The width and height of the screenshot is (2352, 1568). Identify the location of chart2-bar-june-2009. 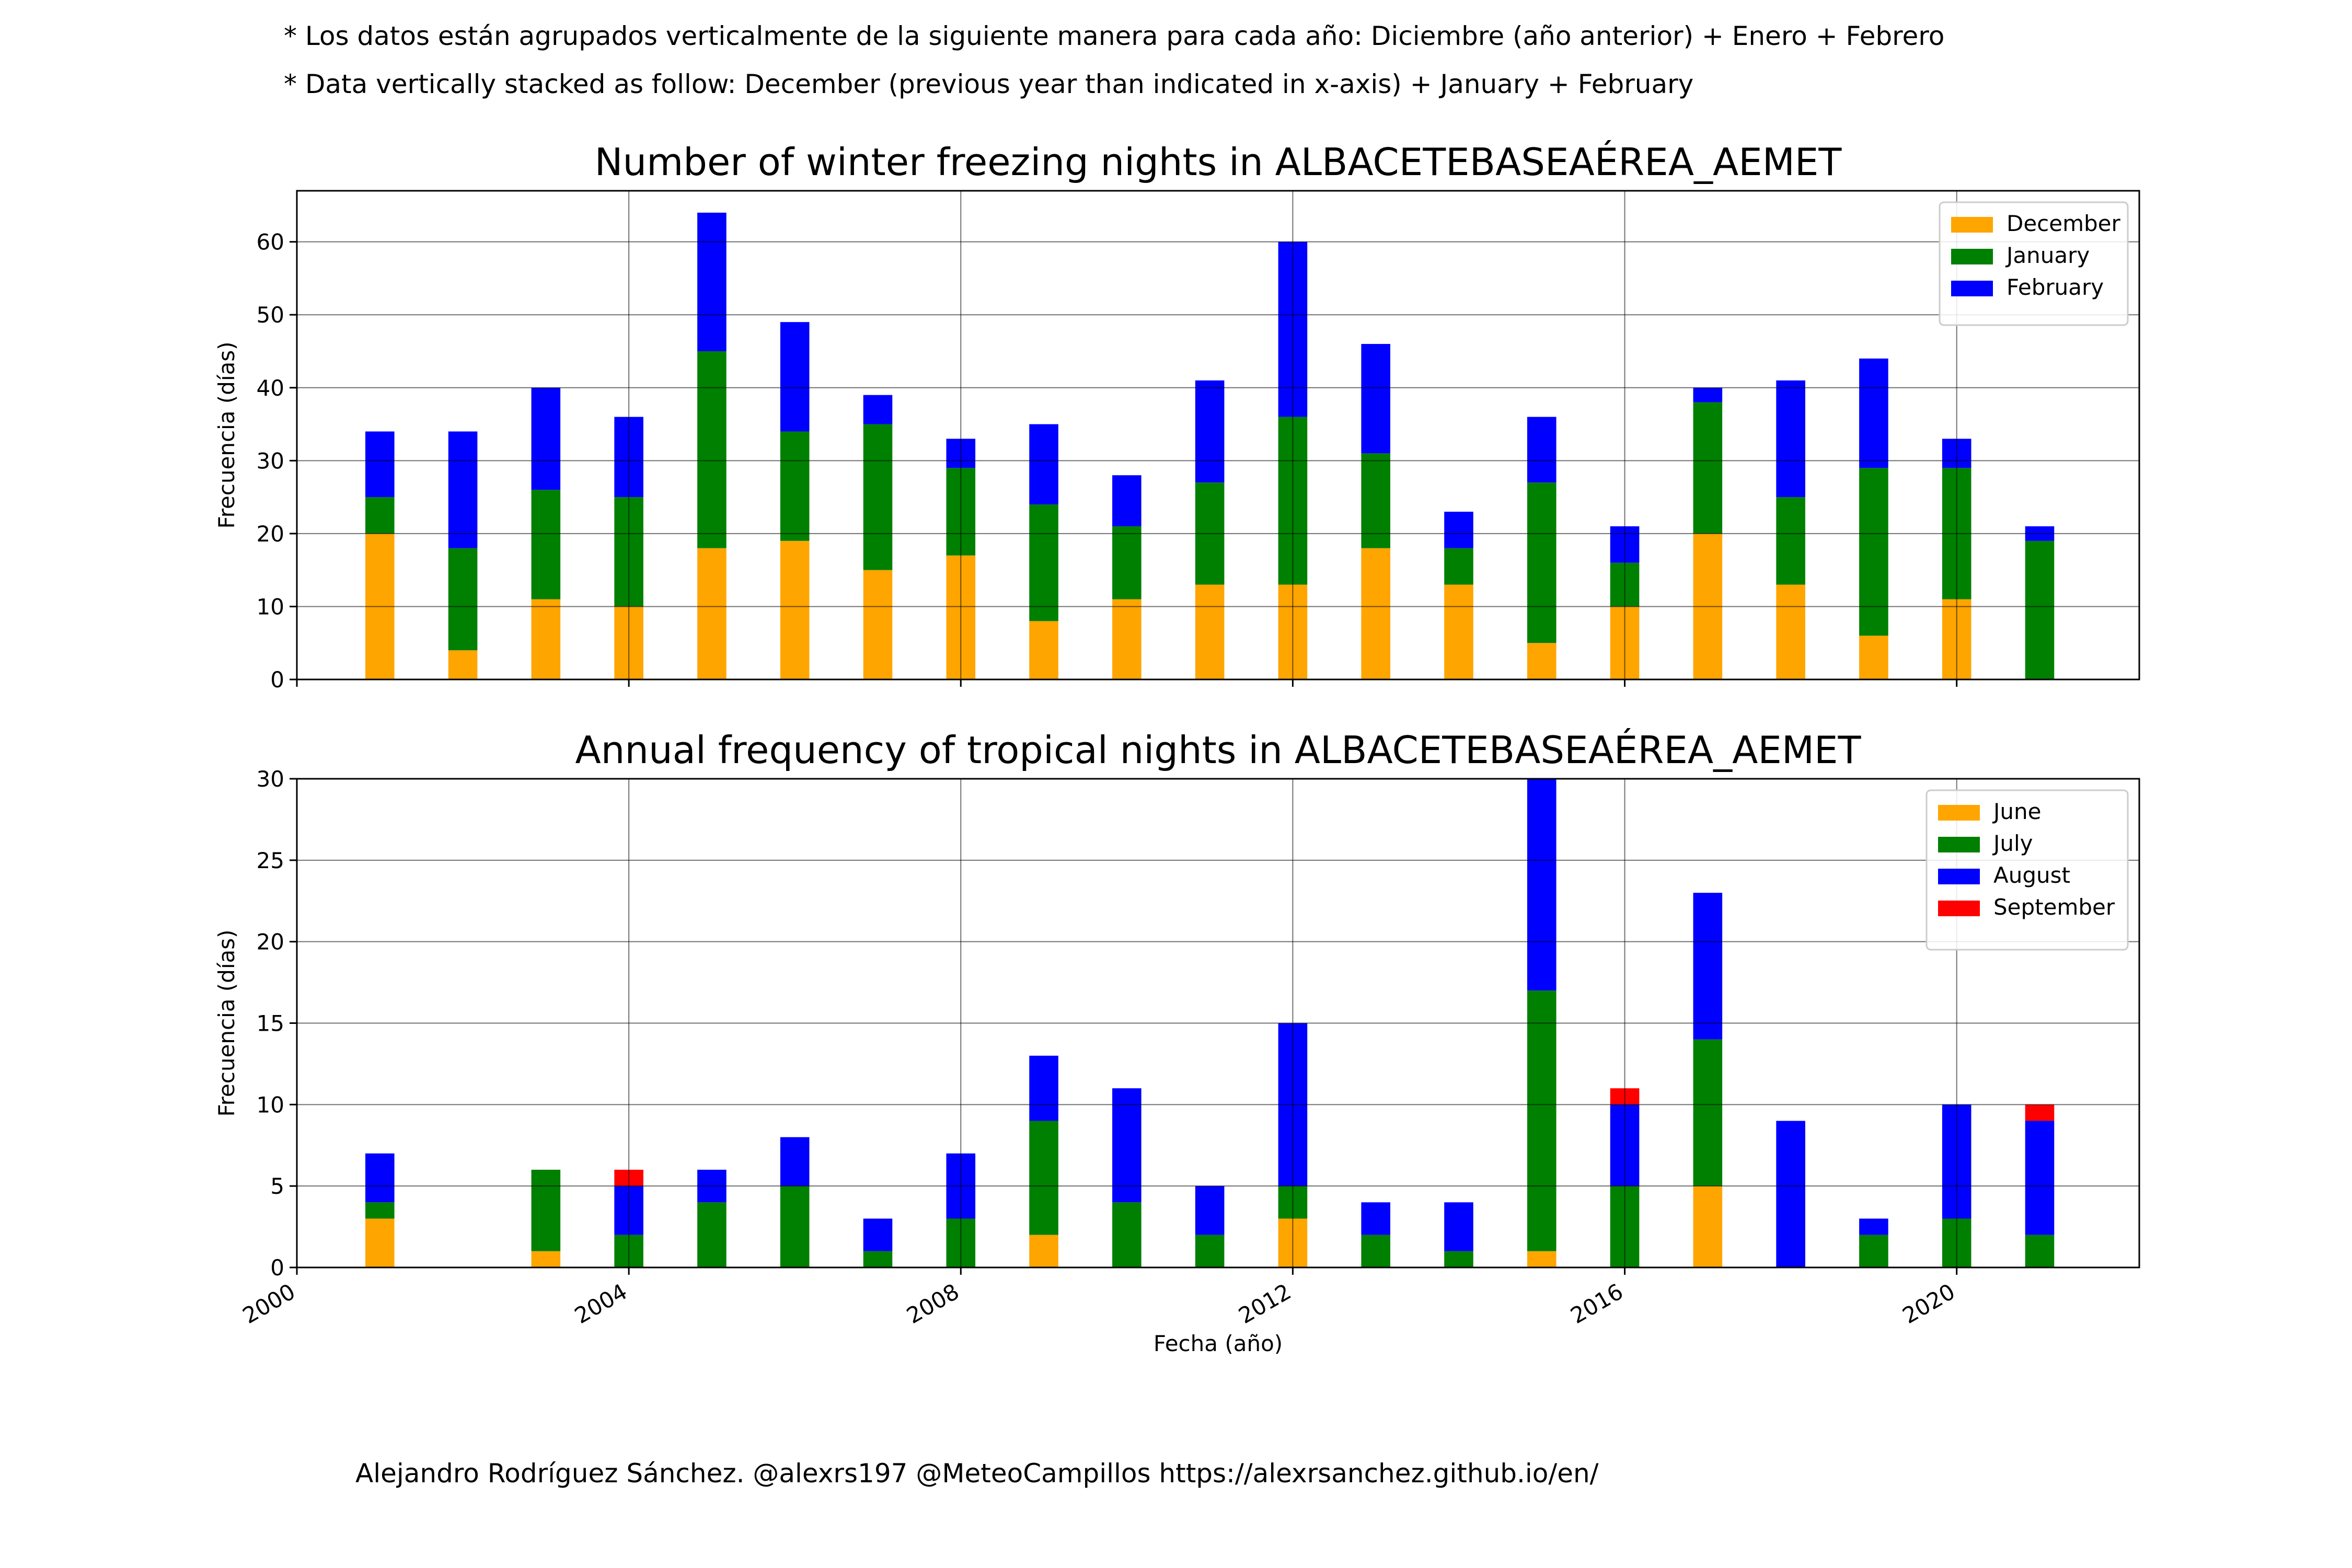
(1043, 1251).